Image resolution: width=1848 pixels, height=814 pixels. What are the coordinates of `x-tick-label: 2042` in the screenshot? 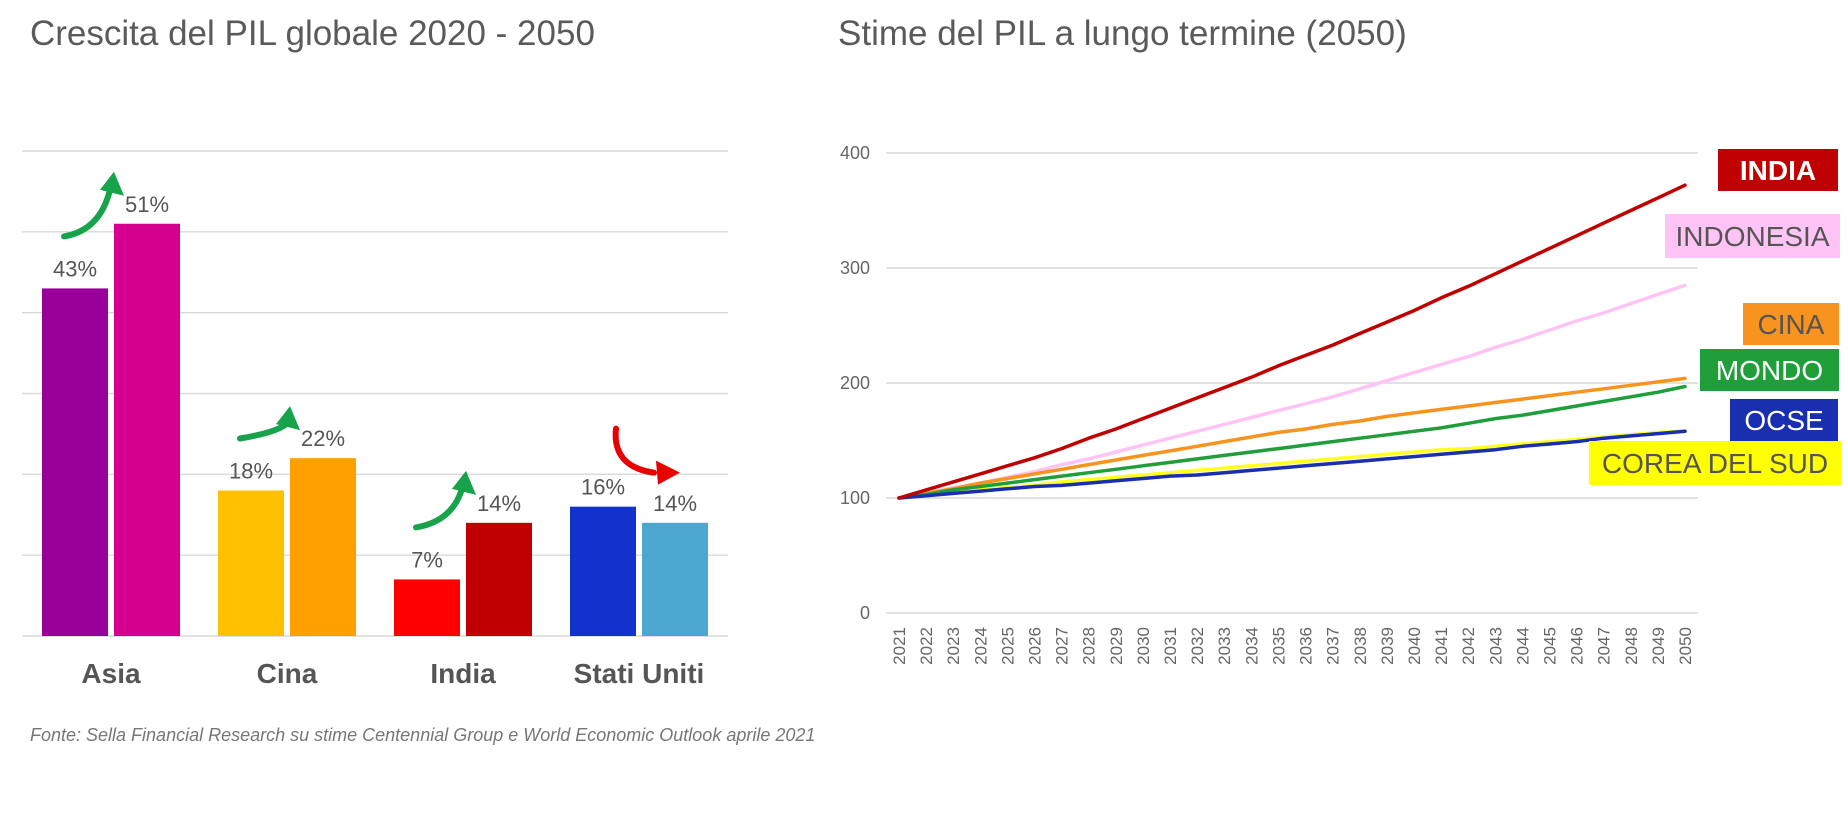 It's located at (1468, 646).